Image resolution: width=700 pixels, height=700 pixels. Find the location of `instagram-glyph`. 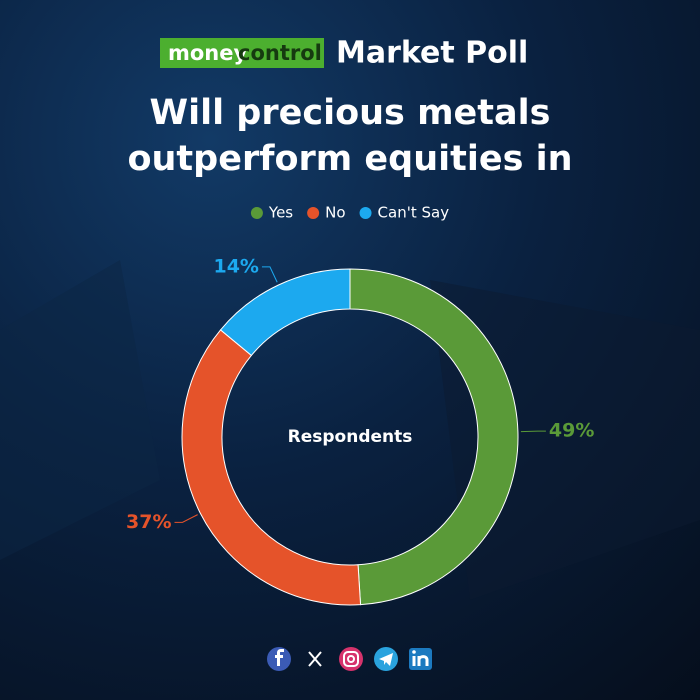

instagram-glyph is located at coordinates (351, 659).